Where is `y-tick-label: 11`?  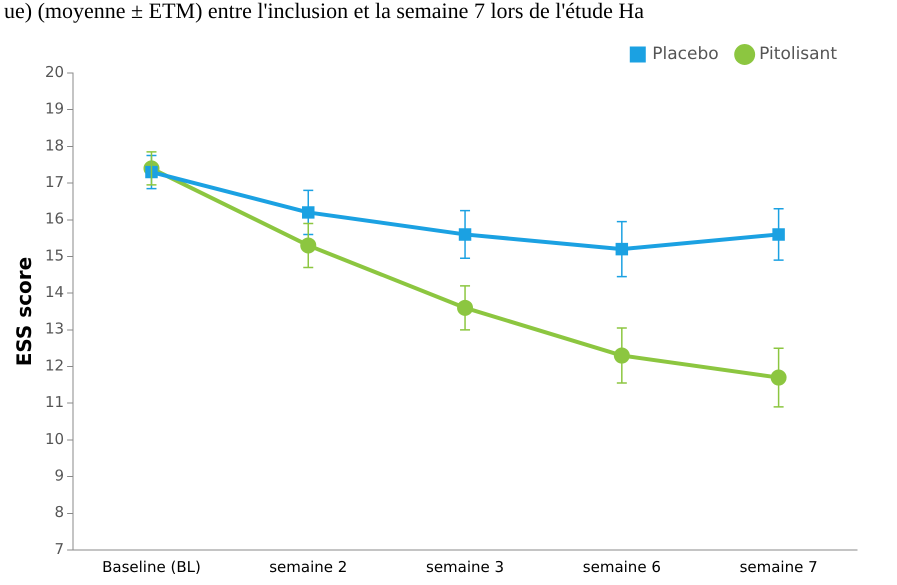 y-tick-label: 11 is located at coordinates (54, 402).